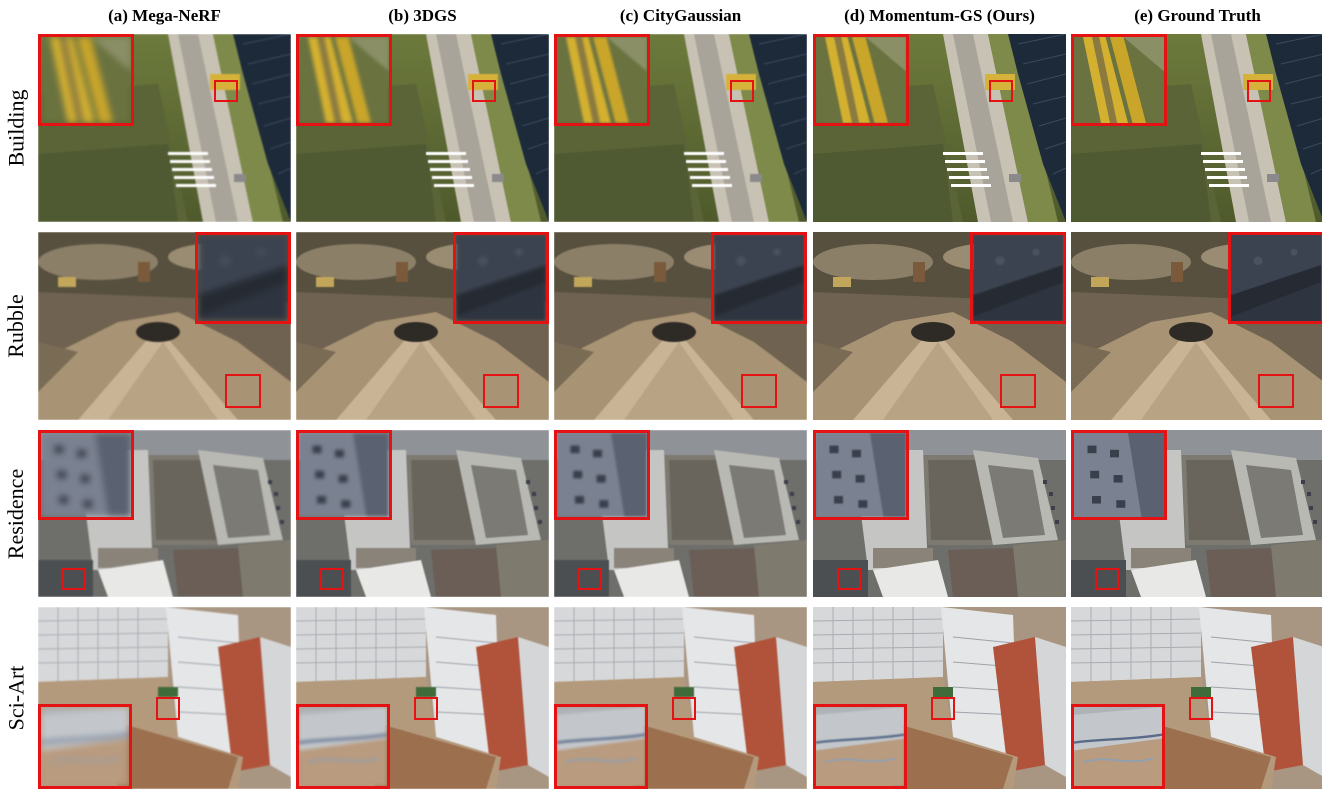  I want to click on row-label-building: Building, so click(16, 128).